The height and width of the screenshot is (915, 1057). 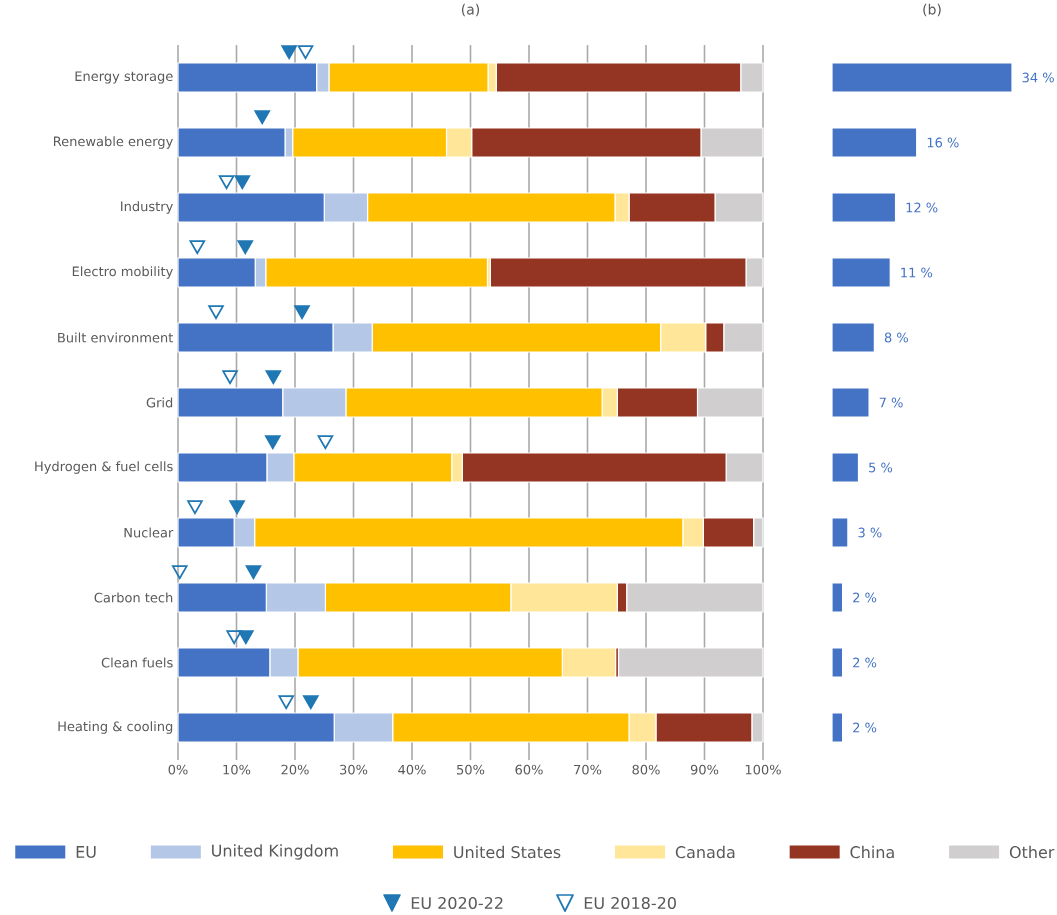 What do you see at coordinates (943, 142) in the screenshot?
I see `data-label: 16 %` at bounding box center [943, 142].